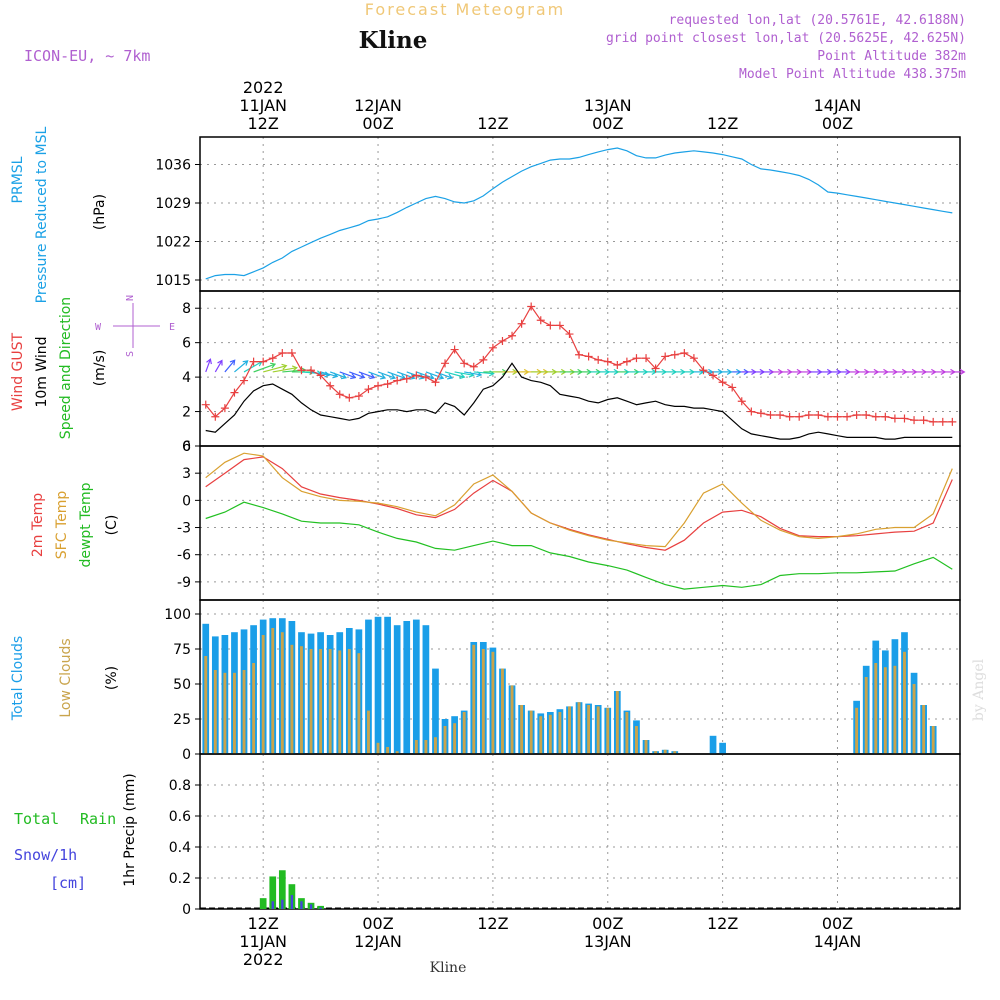 This screenshot has height=1000, width=1000. What do you see at coordinates (186, 309) in the screenshot?
I see `y-tick-label: 8` at bounding box center [186, 309].